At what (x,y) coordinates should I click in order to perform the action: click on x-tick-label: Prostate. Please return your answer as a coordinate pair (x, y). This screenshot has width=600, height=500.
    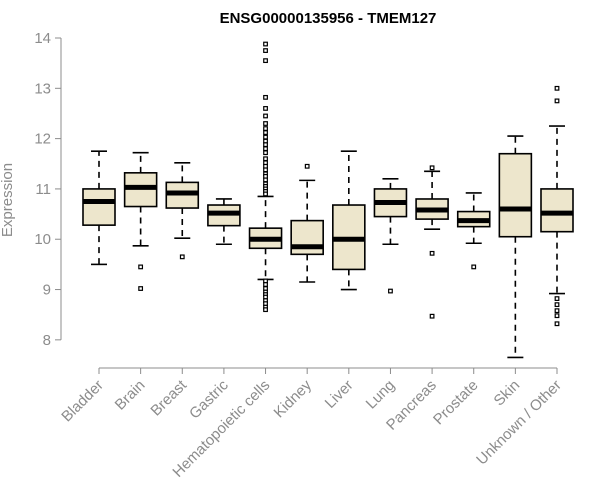
    Looking at the image, I should click on (456, 403).